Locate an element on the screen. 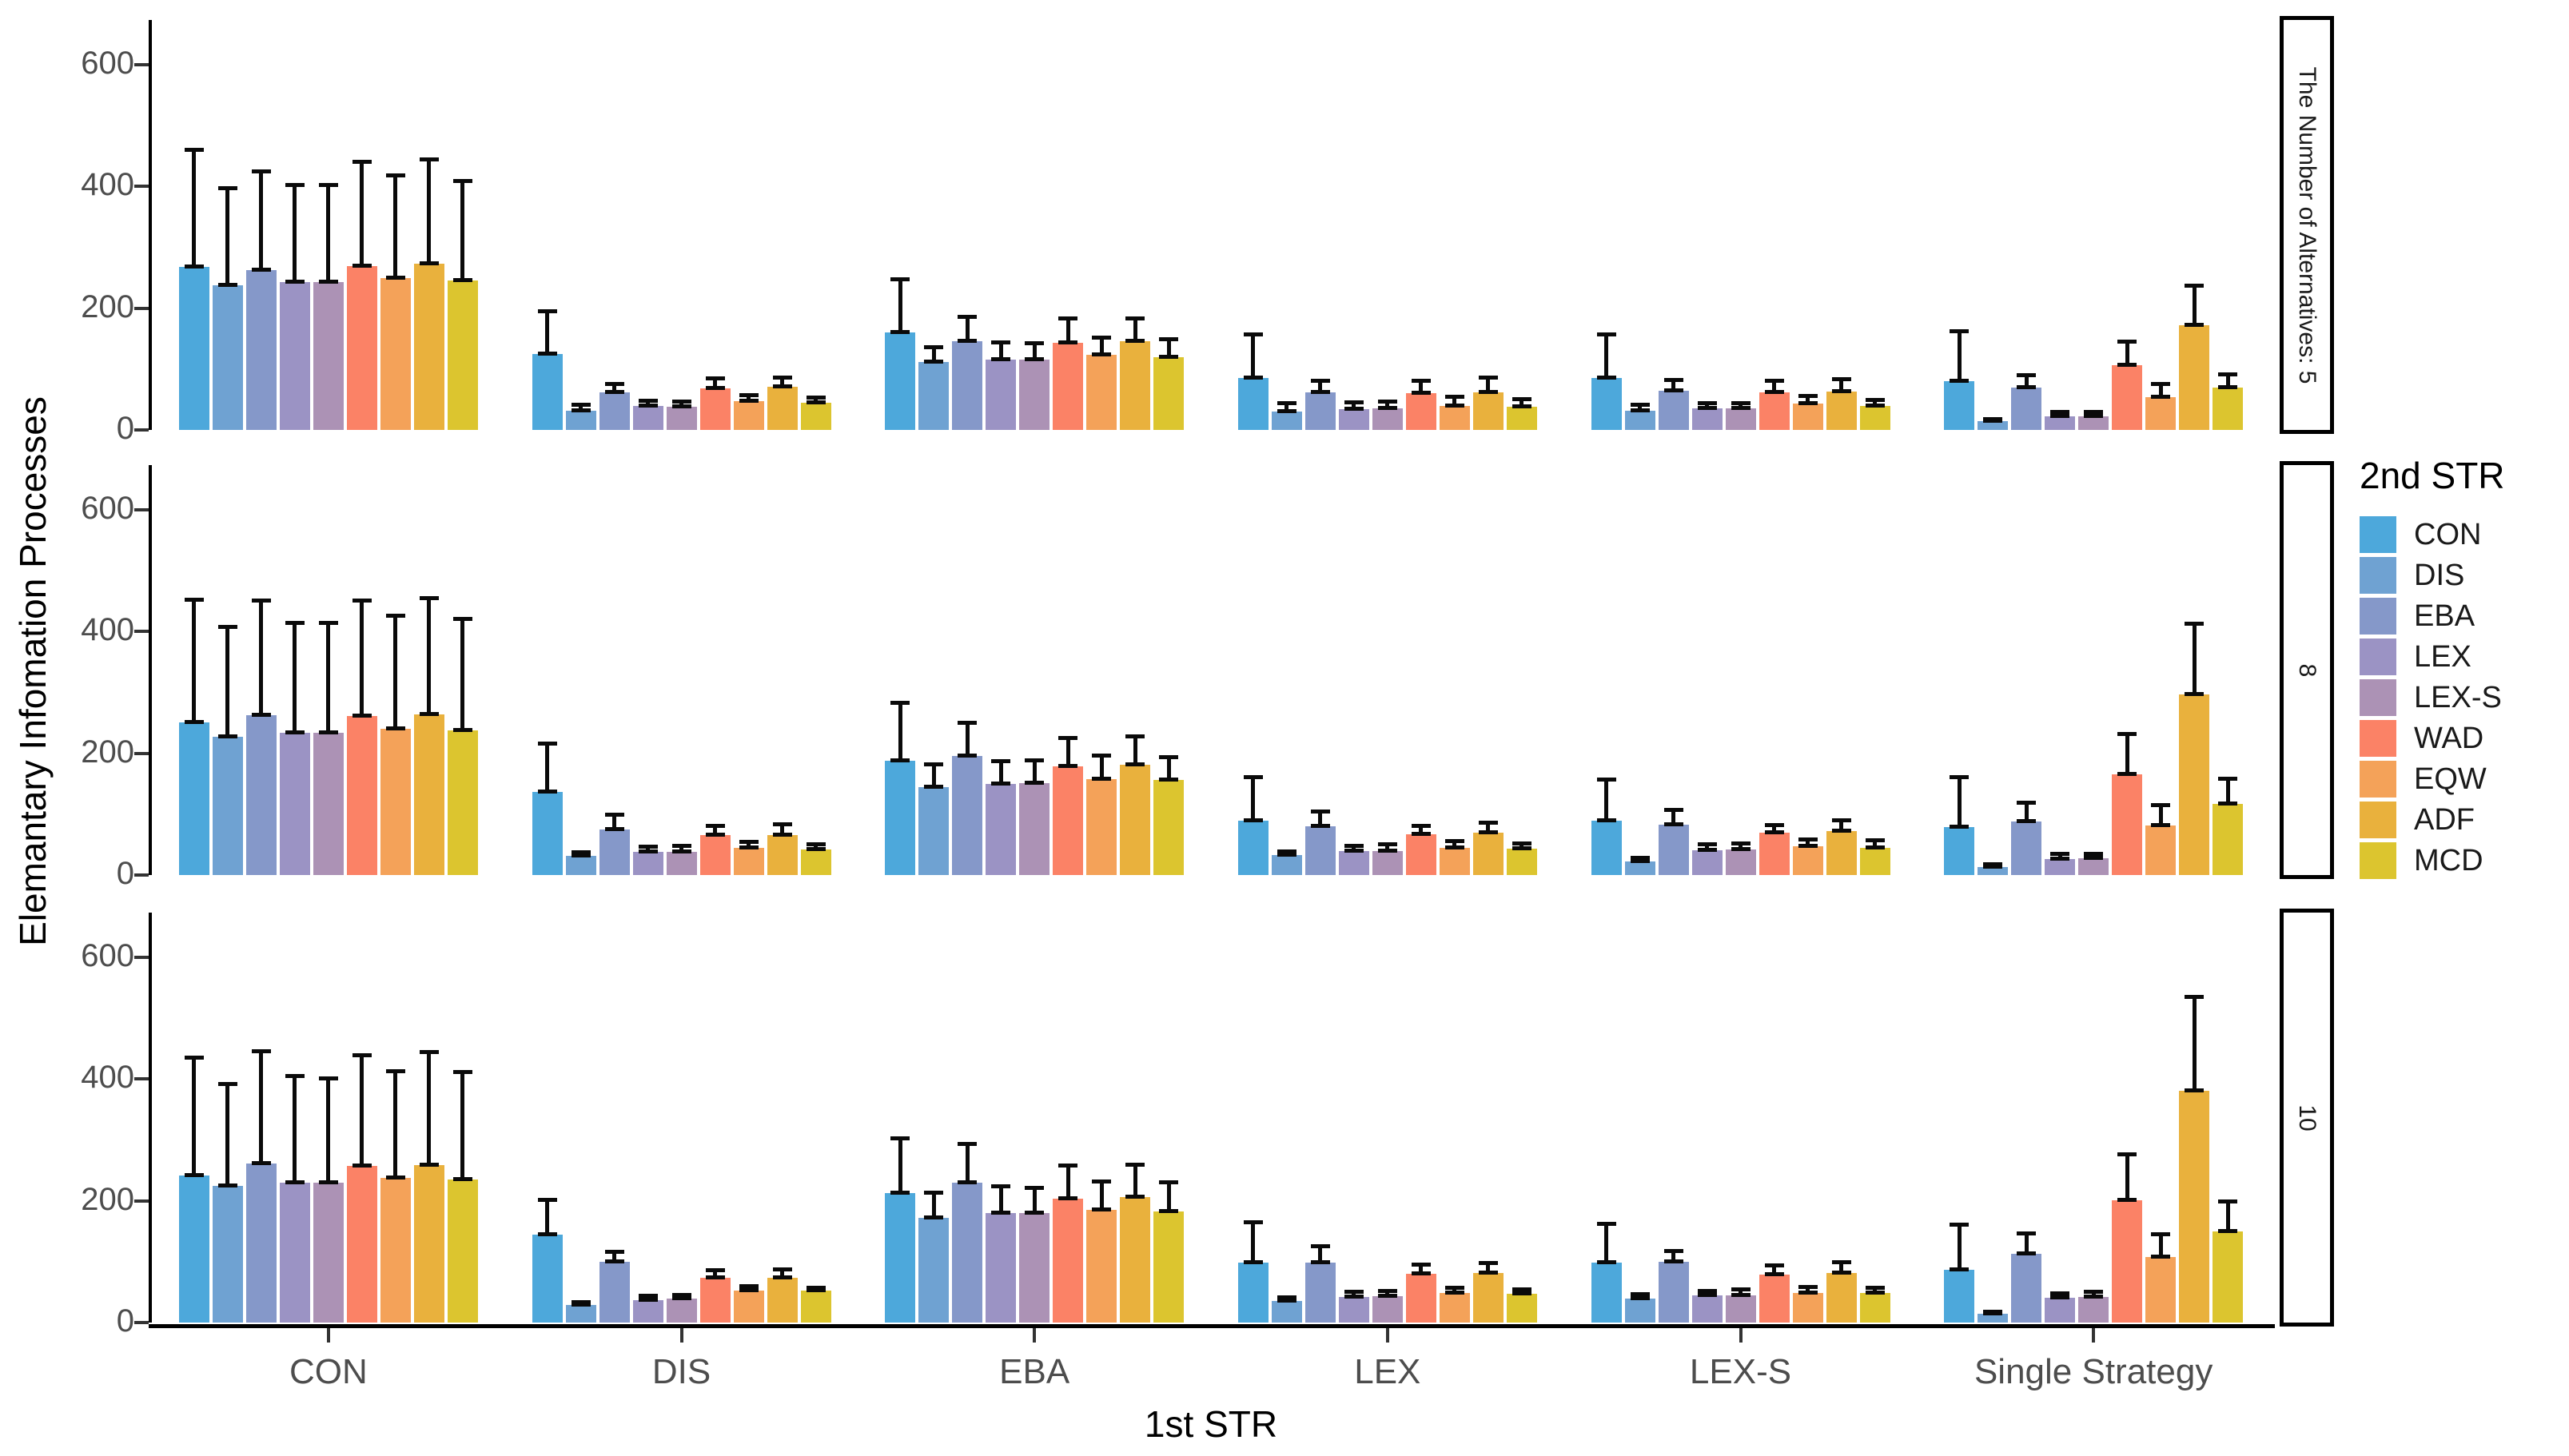 Image resolution: width=2569 pixels, height=1456 pixels. y-axis-line is located at coordinates (150, 670).